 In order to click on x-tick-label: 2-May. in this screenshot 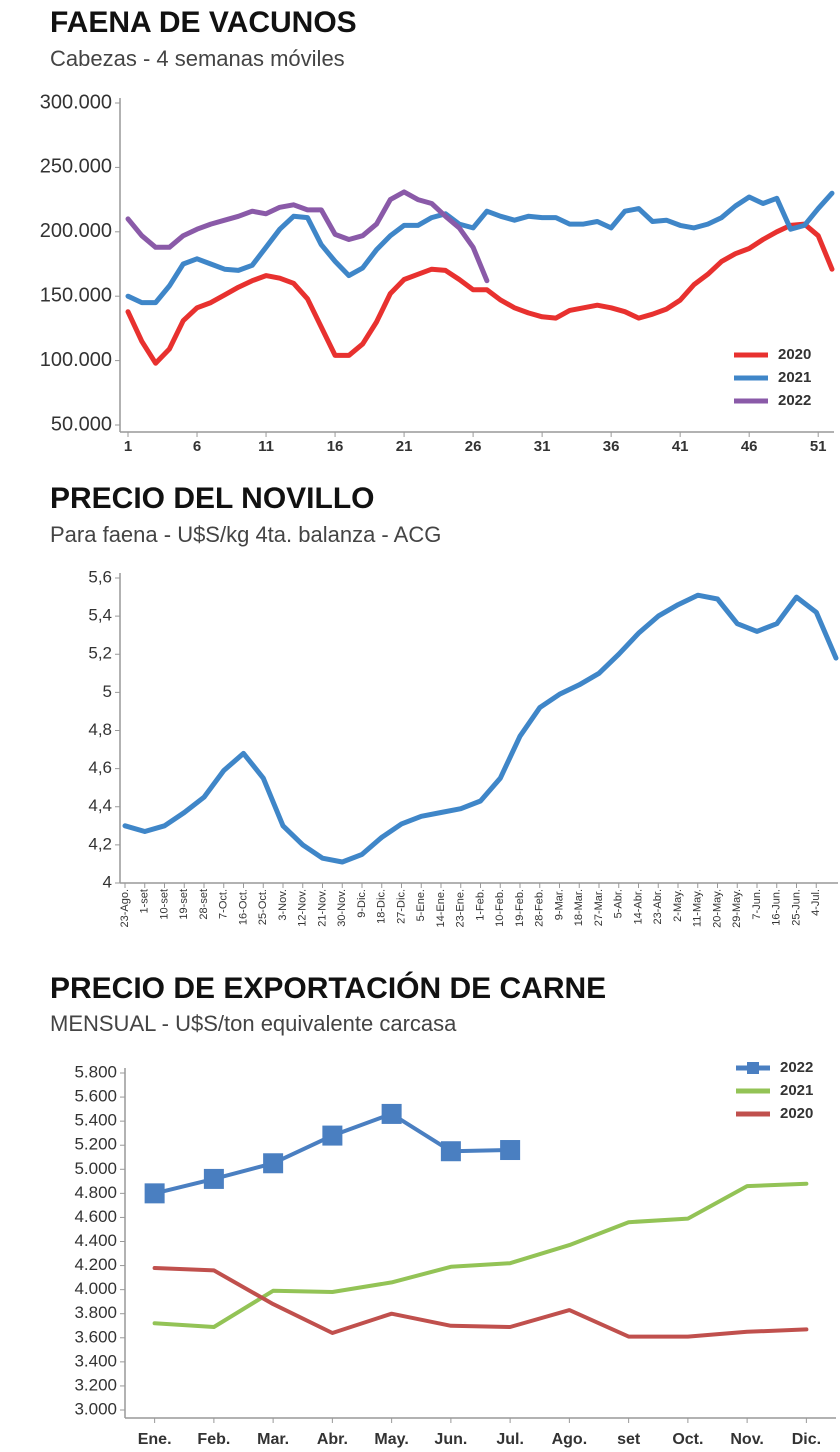, I will do `click(678, 905)`.